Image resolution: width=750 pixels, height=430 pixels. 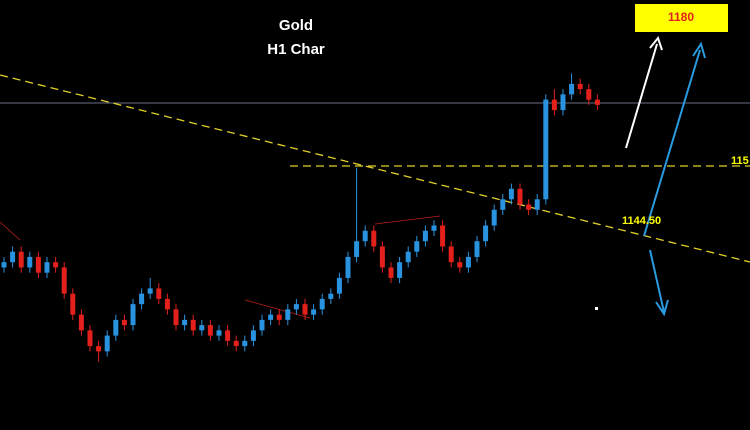 I want to click on target-label: 1180, so click(x=681, y=17).